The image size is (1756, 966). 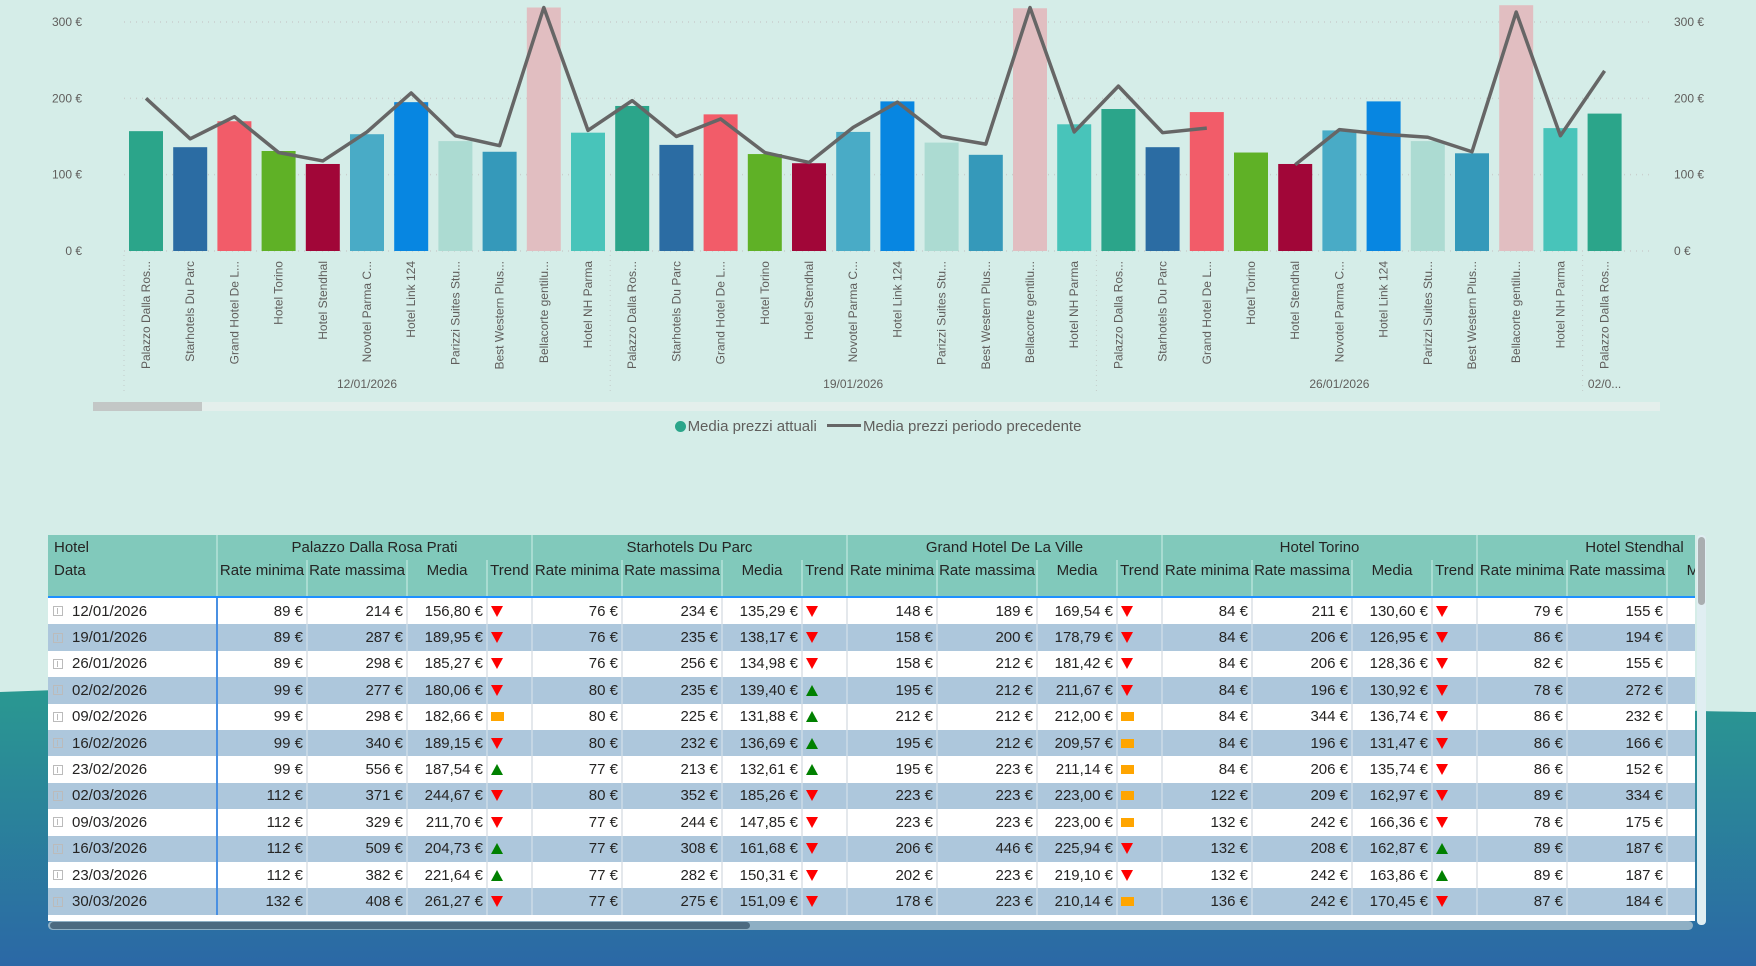 What do you see at coordinates (375, 547) in the screenshot?
I see `header-hotel-name: Palazzo Dalla Rosa Prati` at bounding box center [375, 547].